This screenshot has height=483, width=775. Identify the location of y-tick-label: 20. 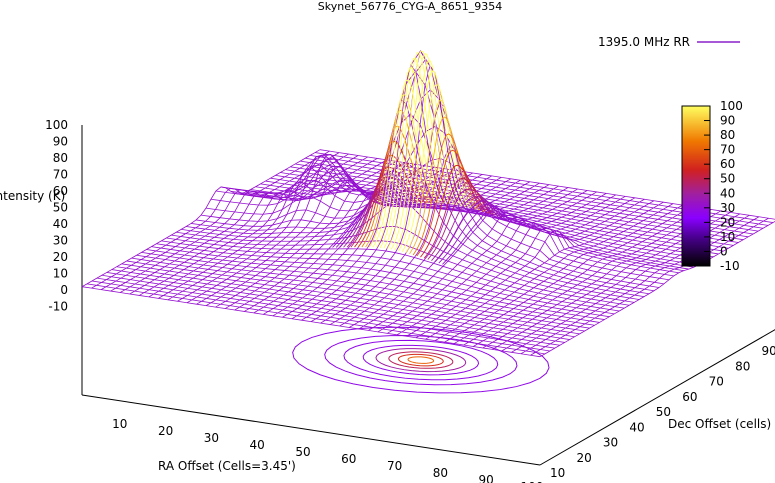
(583, 458).